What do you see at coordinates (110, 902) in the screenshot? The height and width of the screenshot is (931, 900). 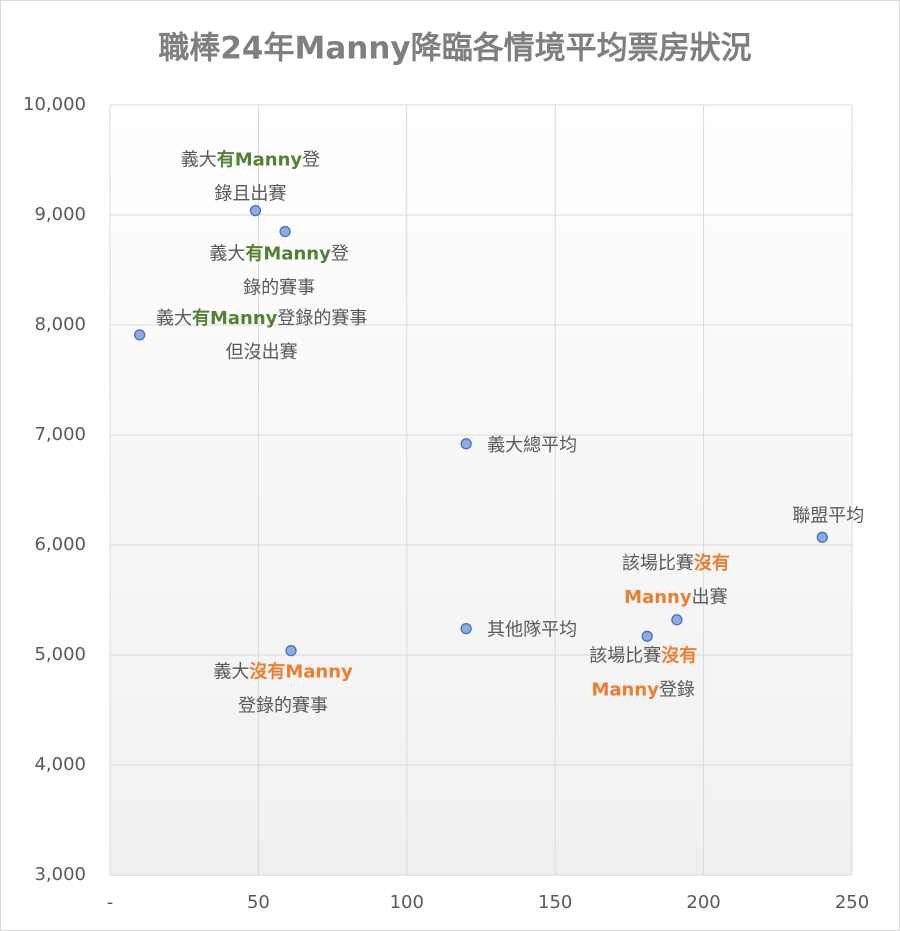 I see `x-tick-label: -` at bounding box center [110, 902].